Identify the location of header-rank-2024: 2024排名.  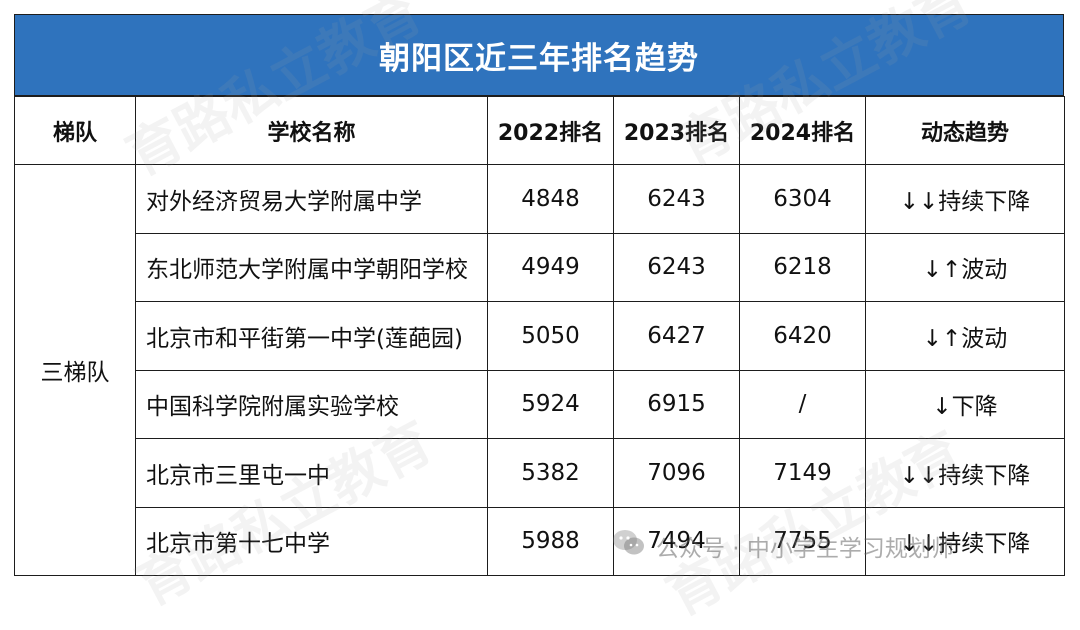
(802, 130).